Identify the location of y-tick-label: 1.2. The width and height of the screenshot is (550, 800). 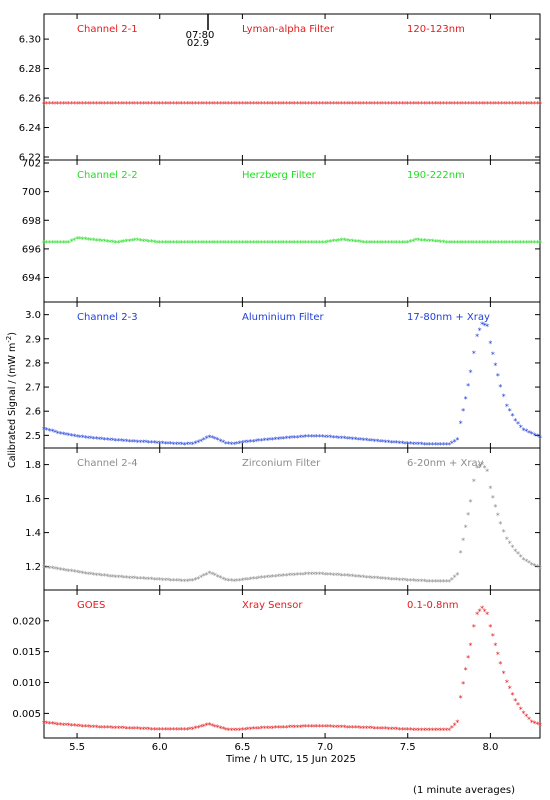
(33, 567).